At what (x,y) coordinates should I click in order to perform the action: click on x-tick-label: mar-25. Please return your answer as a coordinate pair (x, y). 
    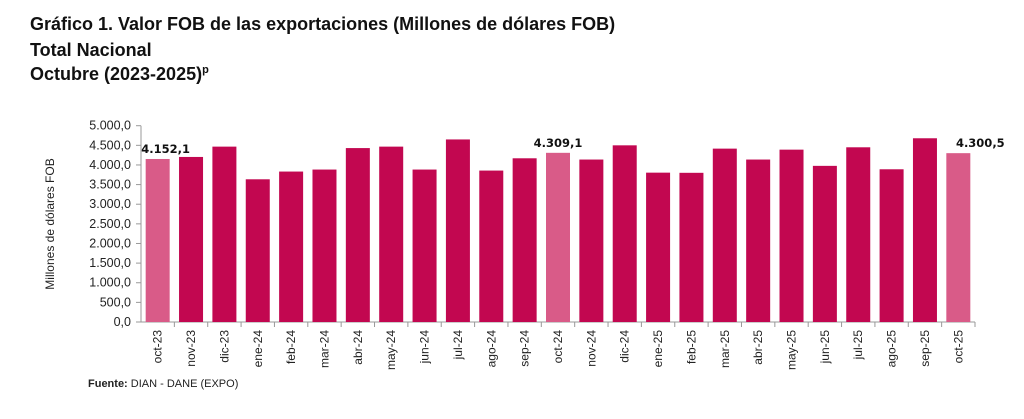
    Looking at the image, I should click on (725, 349).